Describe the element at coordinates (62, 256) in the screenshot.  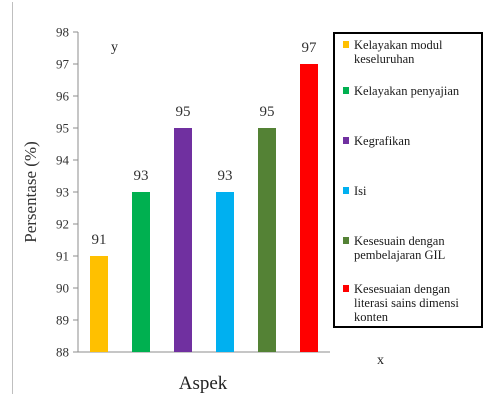
I see `y-tick-label: 91` at that location.